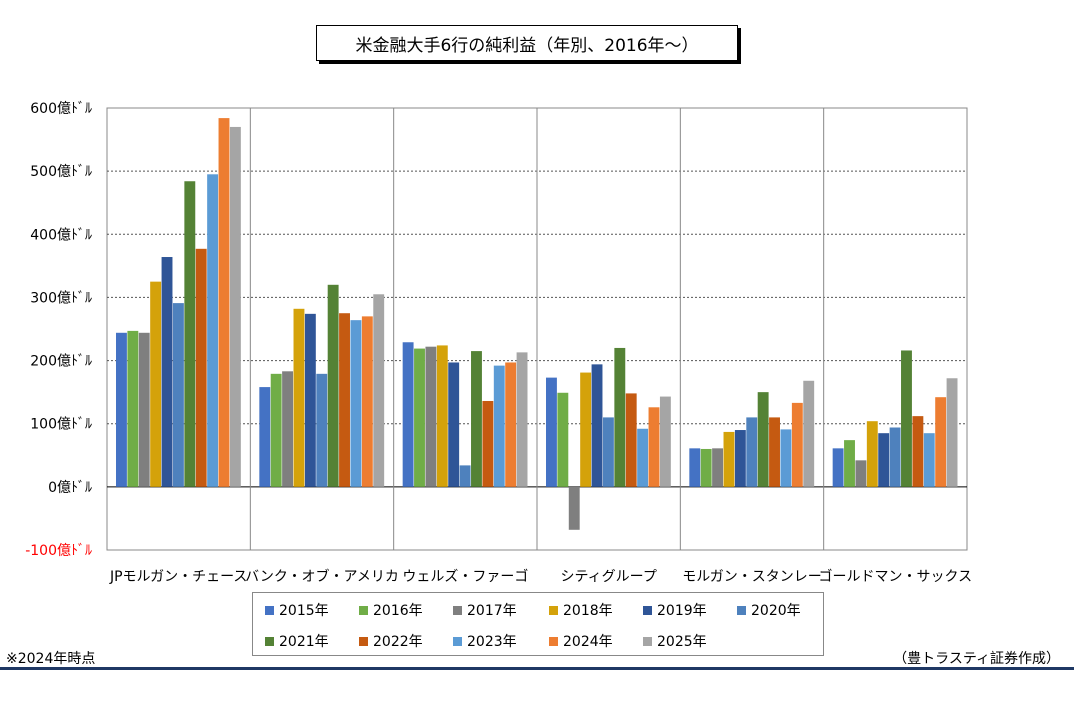  What do you see at coordinates (527, 43) in the screenshot?
I see `chart-title: 米金融大手6行の純利益（年別、2016年～）` at bounding box center [527, 43].